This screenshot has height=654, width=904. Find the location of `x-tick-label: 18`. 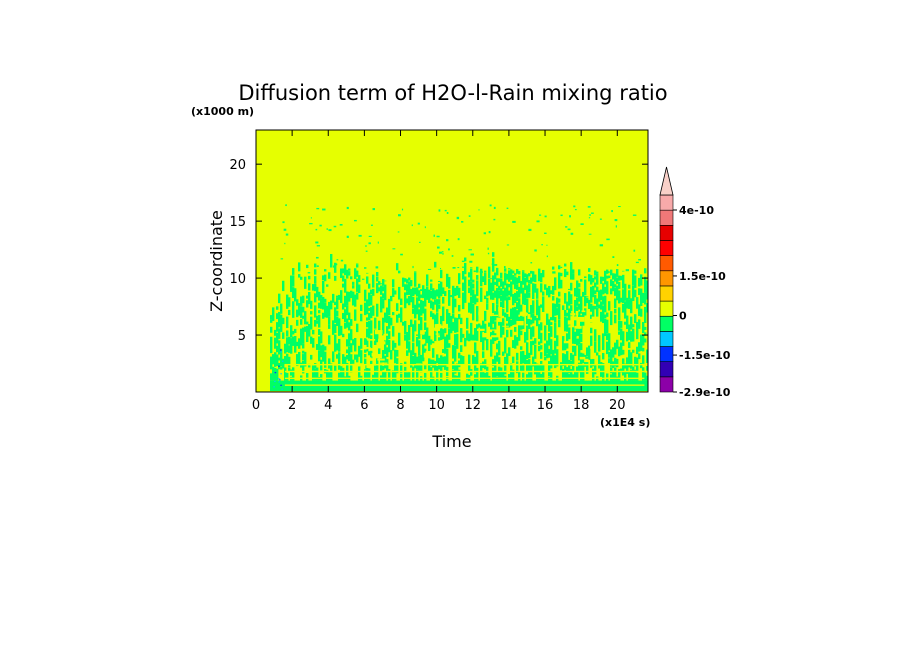

x-tick-label: 18 is located at coordinates (581, 405).